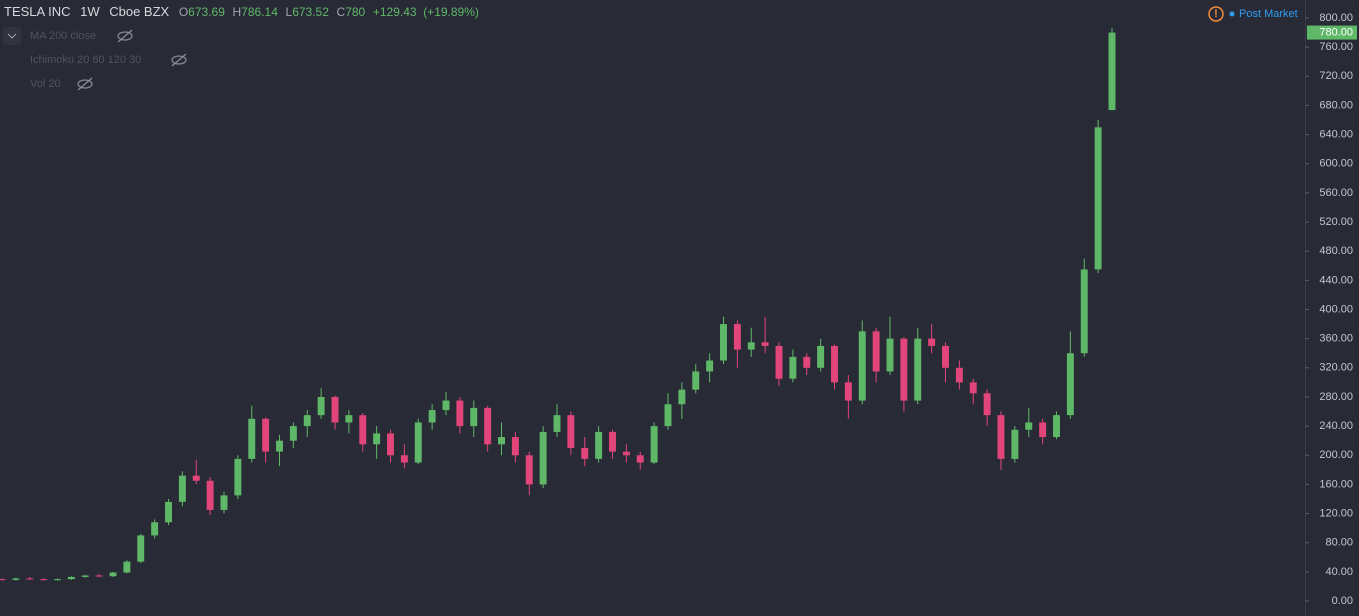  What do you see at coordinates (355, 12) in the screenshot?
I see `close-value: 780` at bounding box center [355, 12].